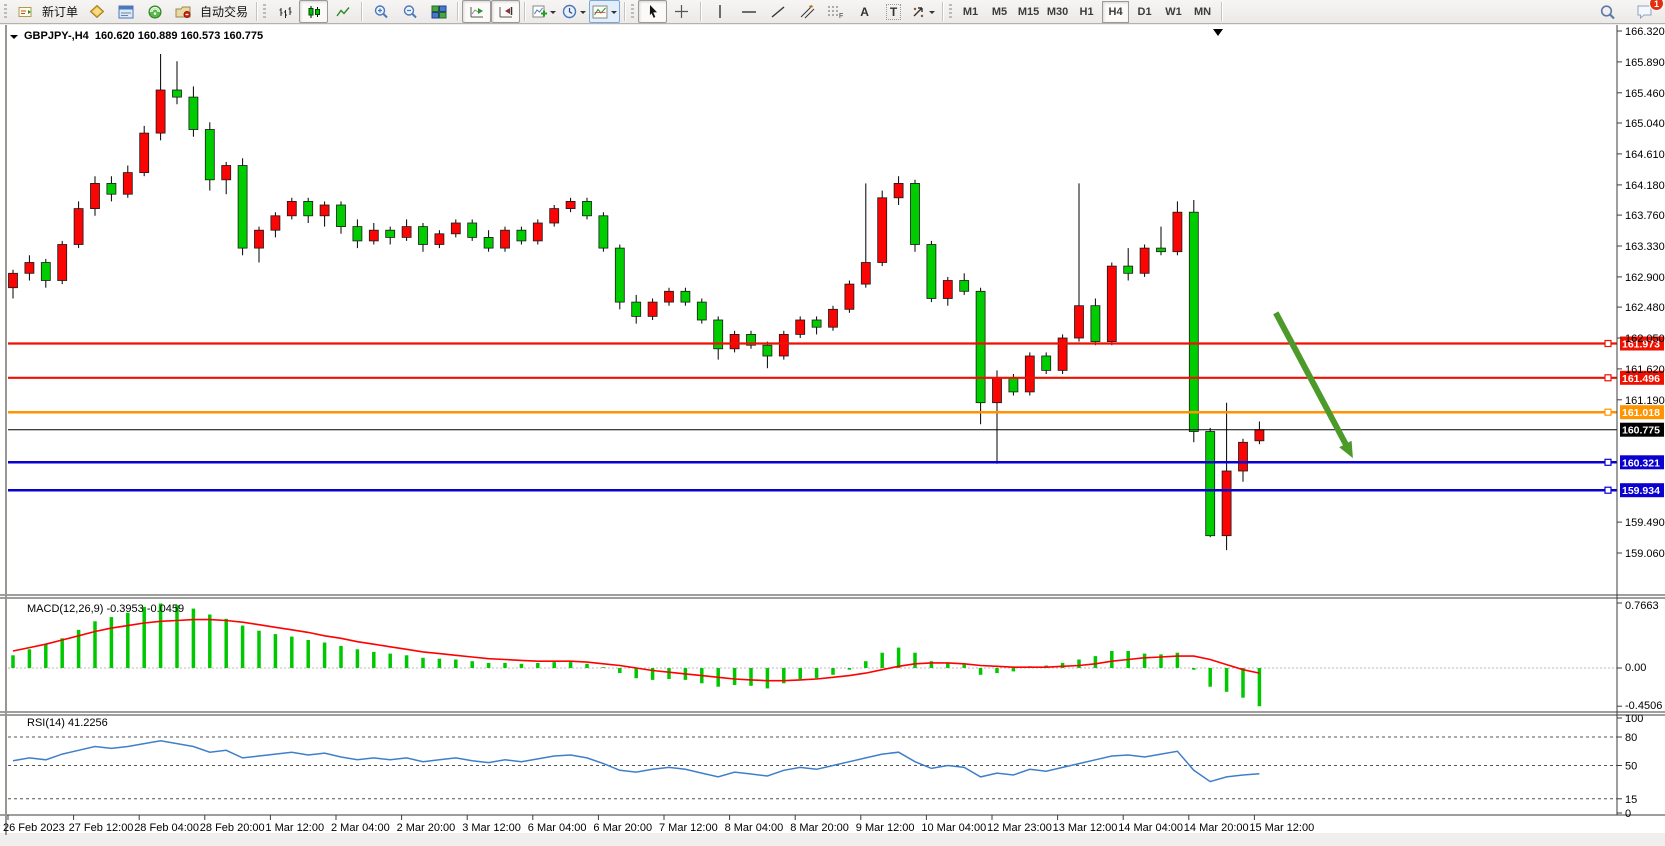 The image size is (1665, 846). Describe the element at coordinates (101, 828) in the screenshot. I see `svg-text: 27 Feb 12:00` at that location.